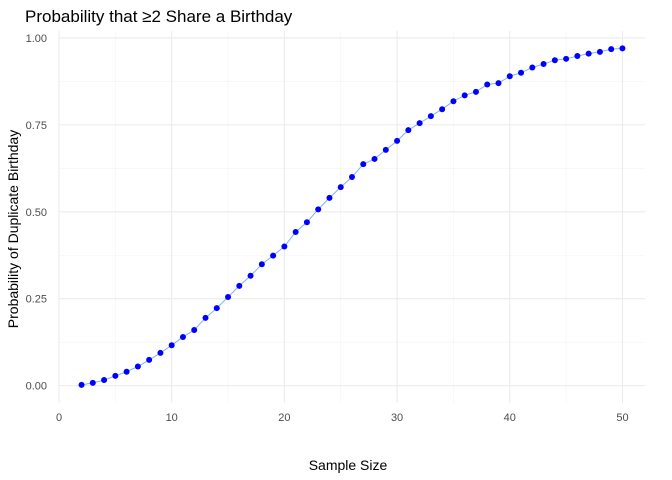 The image size is (672, 480). I want to click on x-tick-label: 0, so click(59, 418).